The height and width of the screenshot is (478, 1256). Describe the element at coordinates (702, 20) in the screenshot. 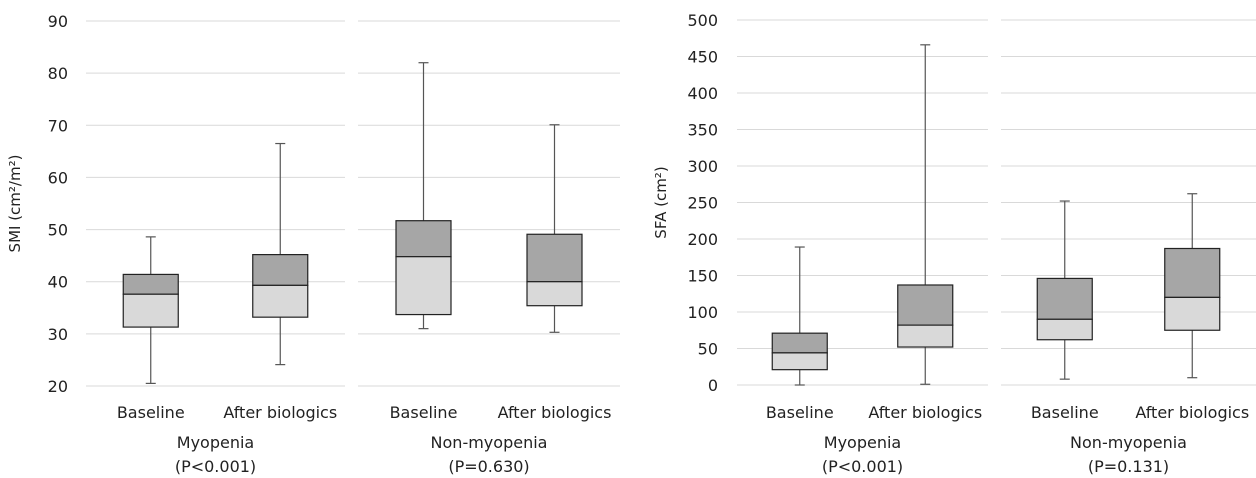

I see `y-tick-label: 500` at that location.